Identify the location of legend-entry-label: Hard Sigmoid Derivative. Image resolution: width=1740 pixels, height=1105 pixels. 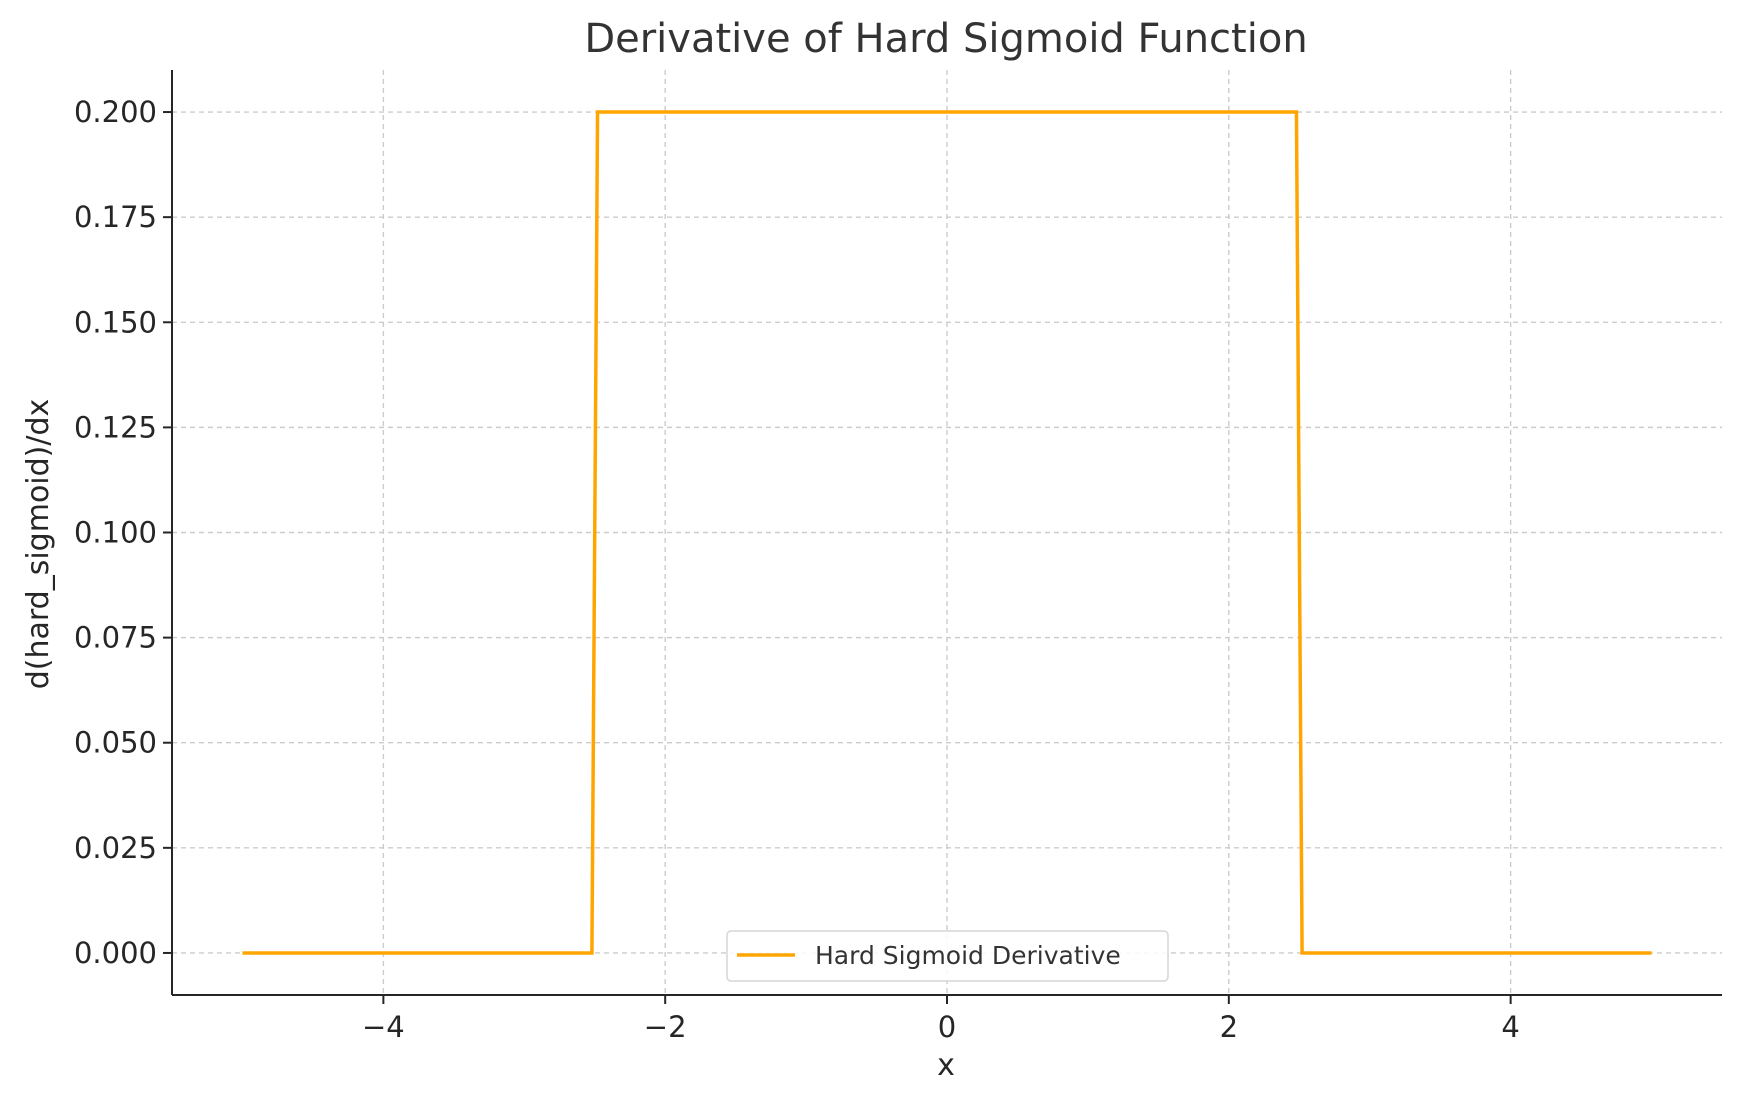
(968, 955).